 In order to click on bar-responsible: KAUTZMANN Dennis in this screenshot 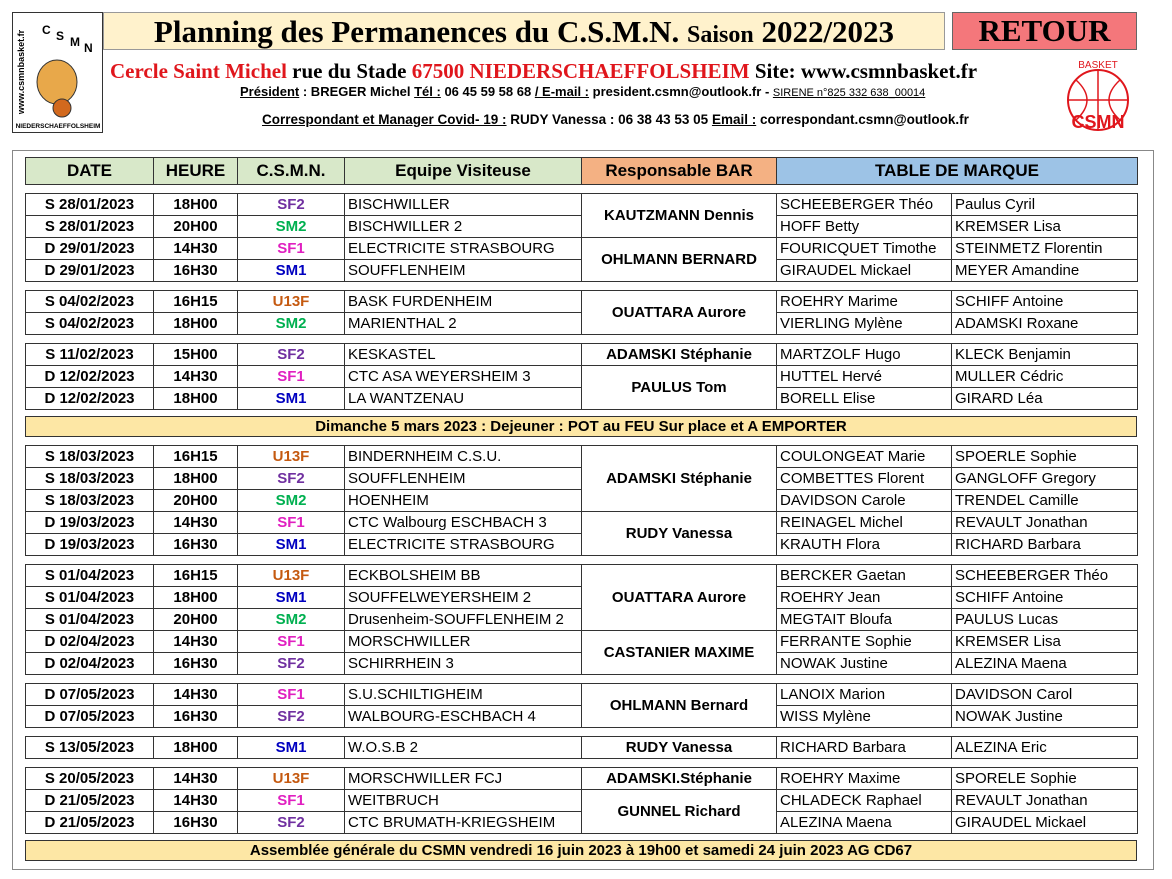, I will do `click(679, 215)`.